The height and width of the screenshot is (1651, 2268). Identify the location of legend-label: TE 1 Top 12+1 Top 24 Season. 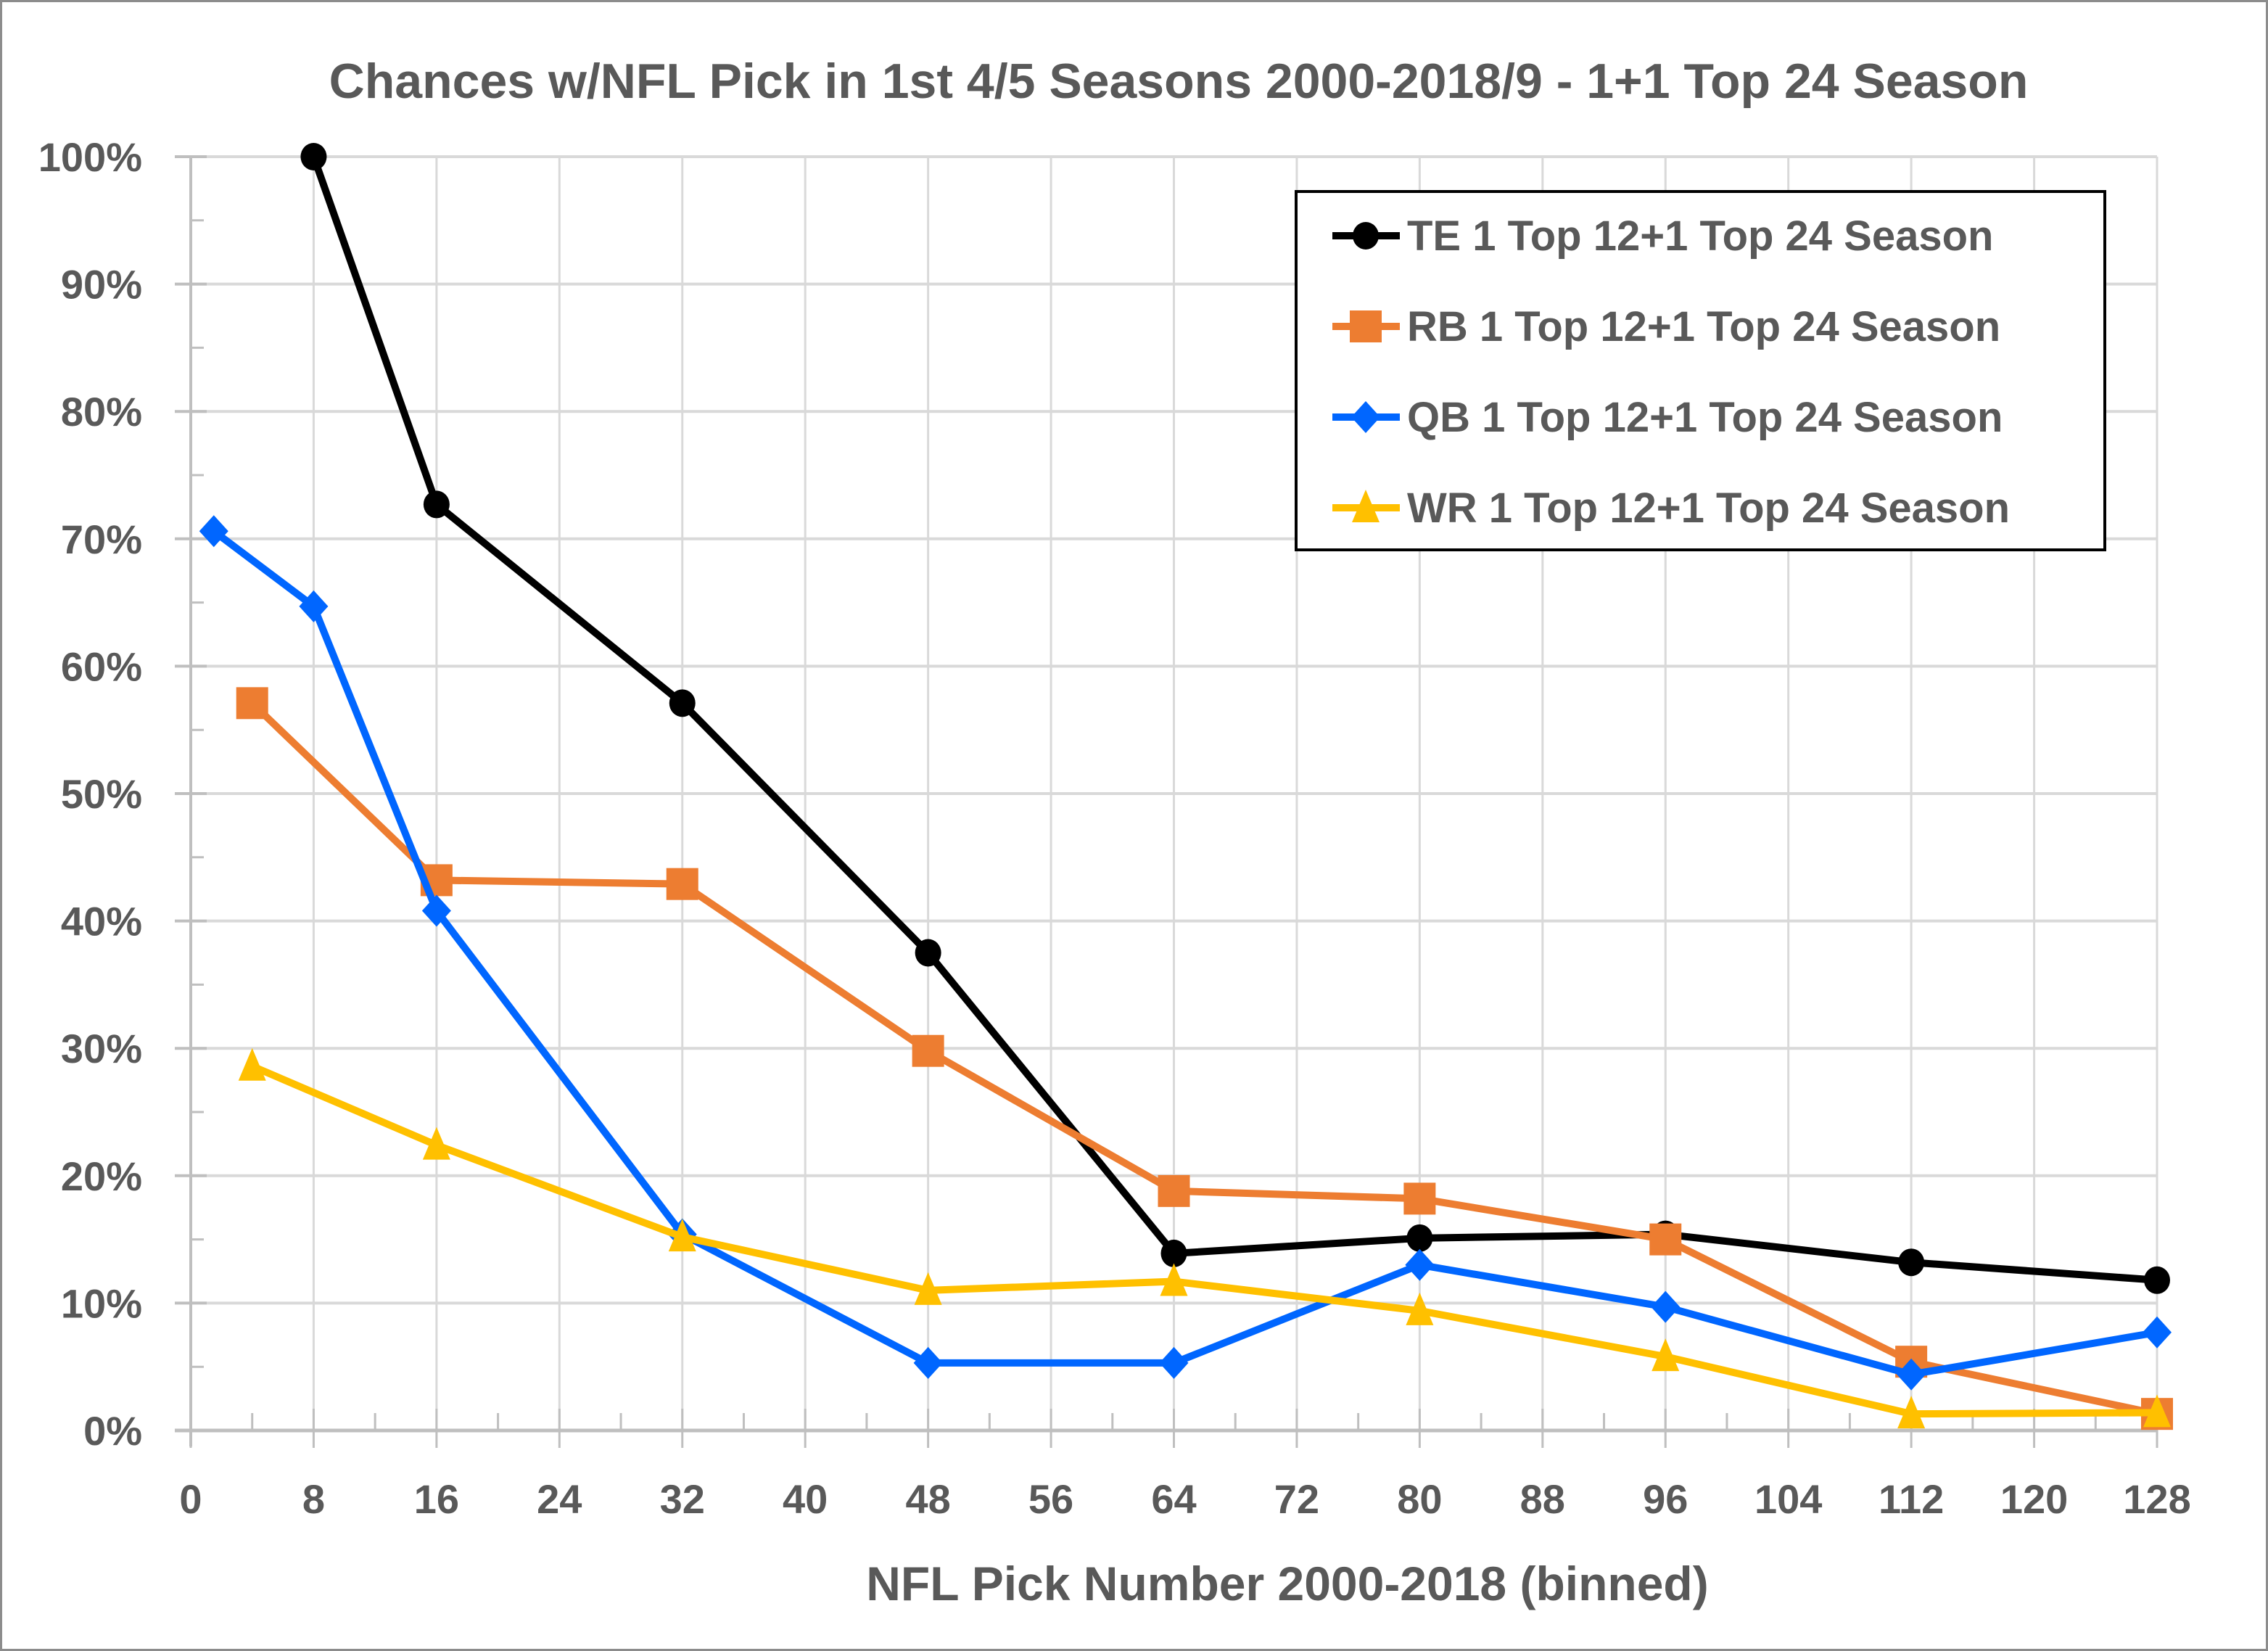
(1700, 236).